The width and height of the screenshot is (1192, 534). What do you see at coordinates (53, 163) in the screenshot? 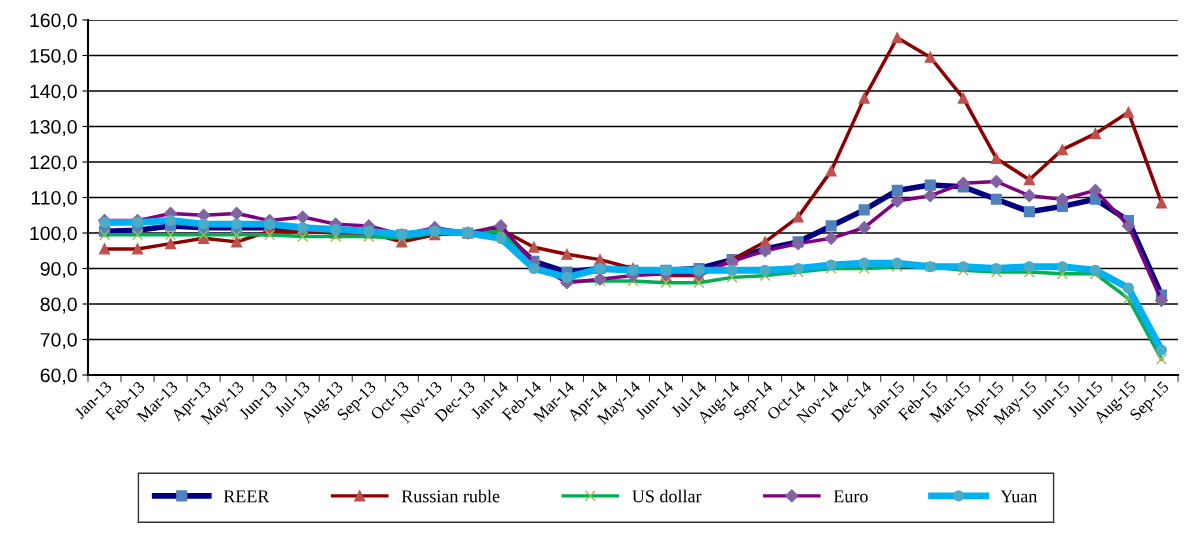
I see `y-tick-label: 120,0` at bounding box center [53, 163].